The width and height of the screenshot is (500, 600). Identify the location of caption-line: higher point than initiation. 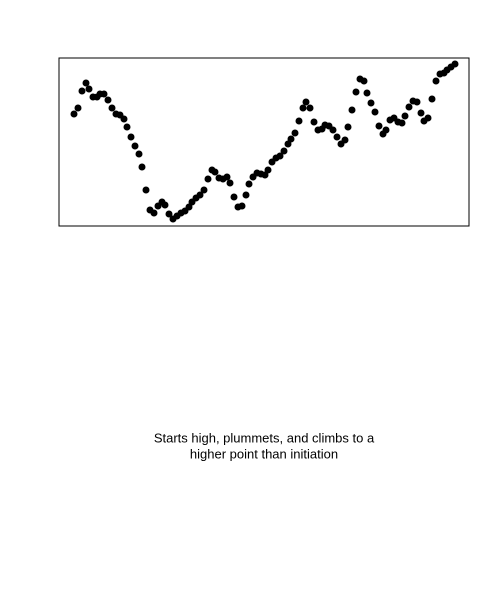
(264, 453).